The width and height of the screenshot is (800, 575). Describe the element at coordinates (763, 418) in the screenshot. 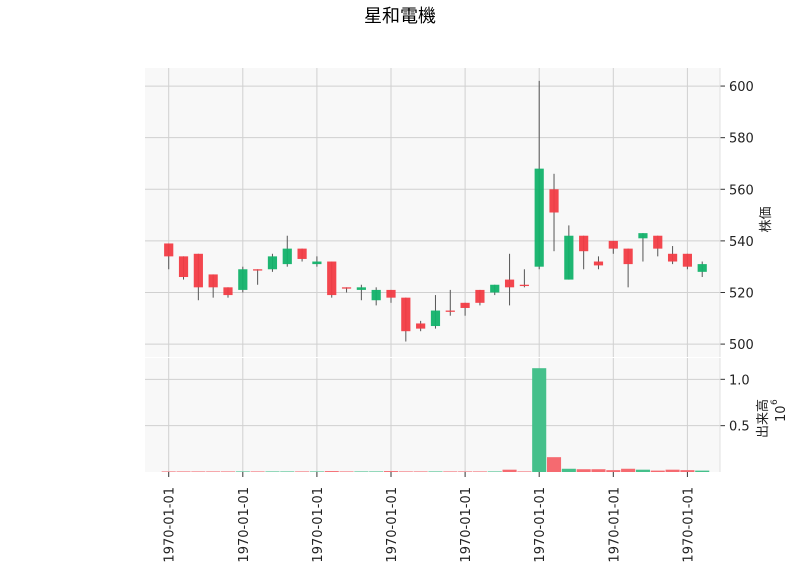

I see `volume-axis-label: 出来高` at that location.